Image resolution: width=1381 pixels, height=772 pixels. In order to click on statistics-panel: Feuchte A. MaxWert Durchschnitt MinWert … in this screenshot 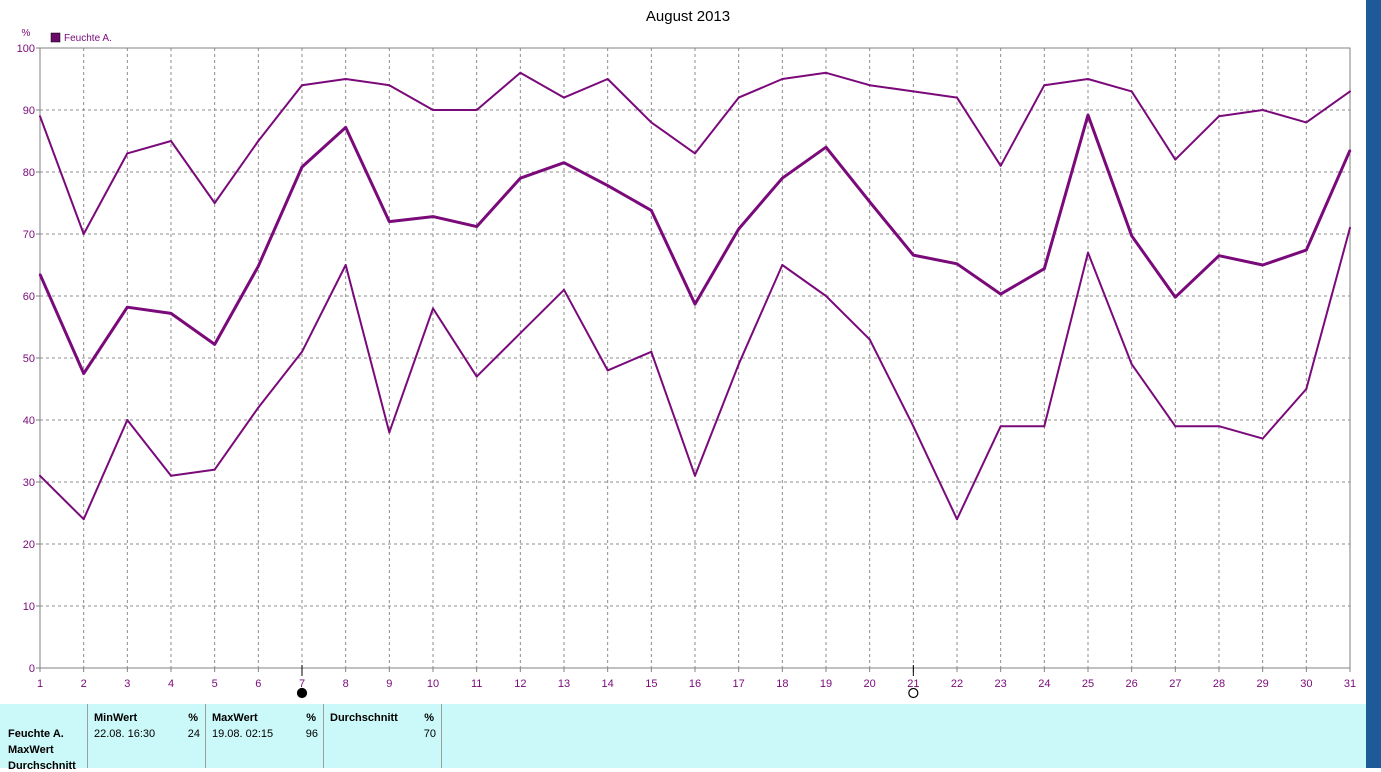, I will do `click(683, 738)`.